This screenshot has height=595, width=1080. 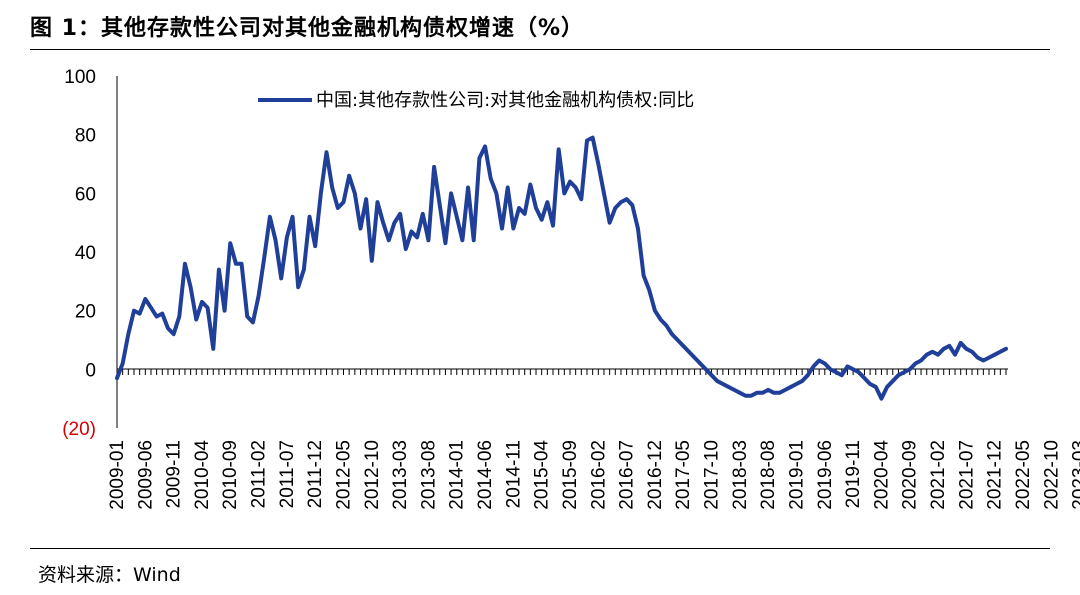 What do you see at coordinates (85, 253) in the screenshot?
I see `y-tick-label: 40` at bounding box center [85, 253].